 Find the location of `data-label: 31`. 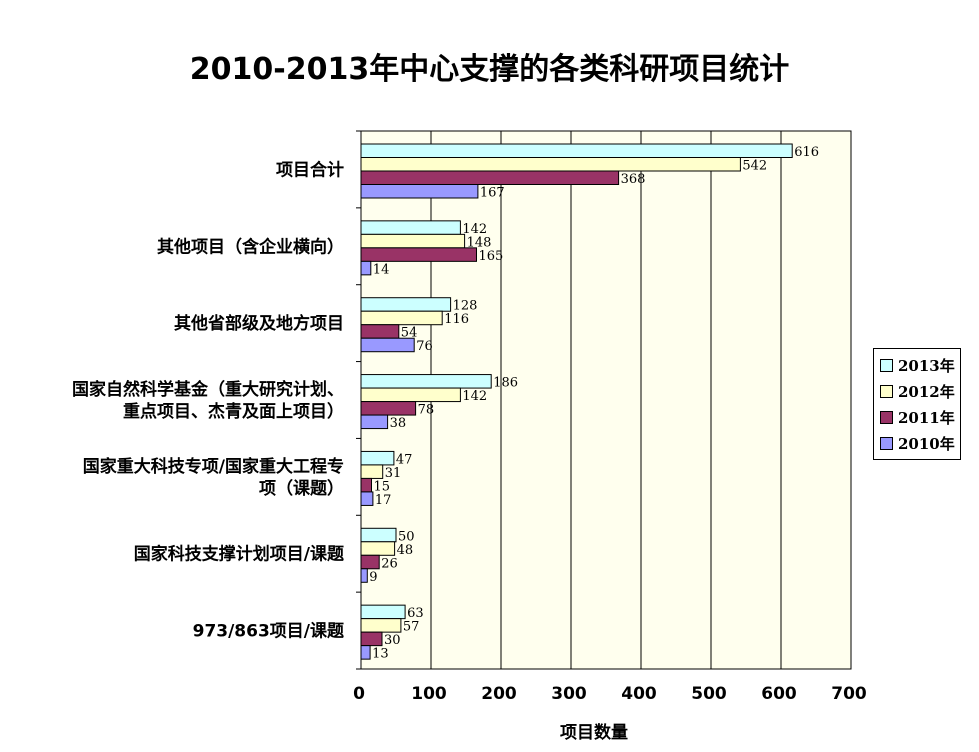

data-label: 31 is located at coordinates (393, 473).